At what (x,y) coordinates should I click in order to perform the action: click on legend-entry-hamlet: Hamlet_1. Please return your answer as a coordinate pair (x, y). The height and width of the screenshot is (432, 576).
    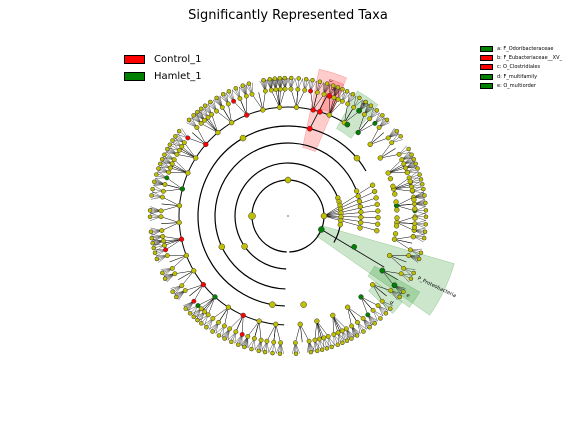
    Looking at the image, I should click on (163, 76).